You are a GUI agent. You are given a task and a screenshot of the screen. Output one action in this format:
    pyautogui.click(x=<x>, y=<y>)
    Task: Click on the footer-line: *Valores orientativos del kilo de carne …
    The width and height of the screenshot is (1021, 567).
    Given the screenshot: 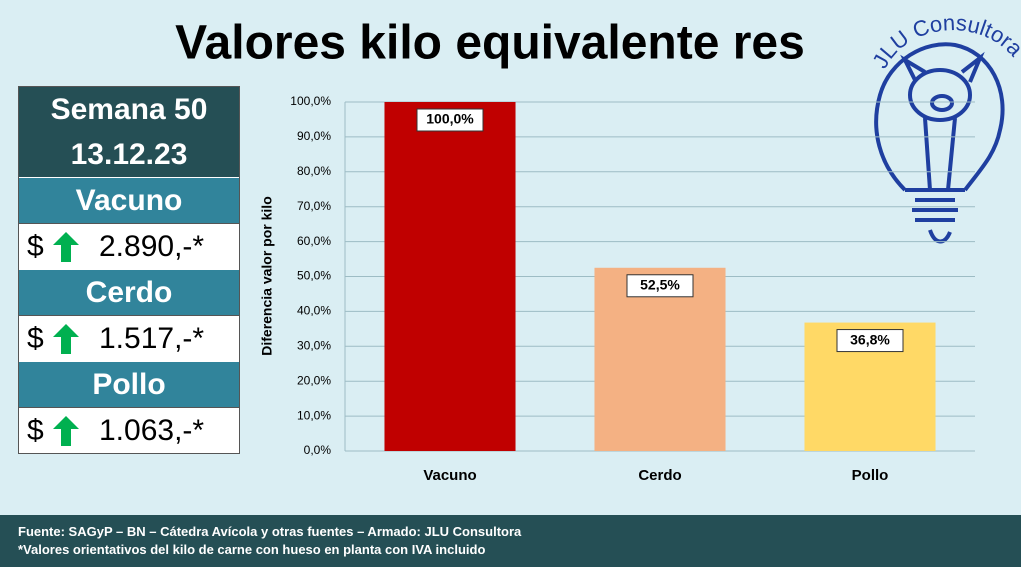 What is the action you would take?
    pyautogui.click(x=252, y=549)
    